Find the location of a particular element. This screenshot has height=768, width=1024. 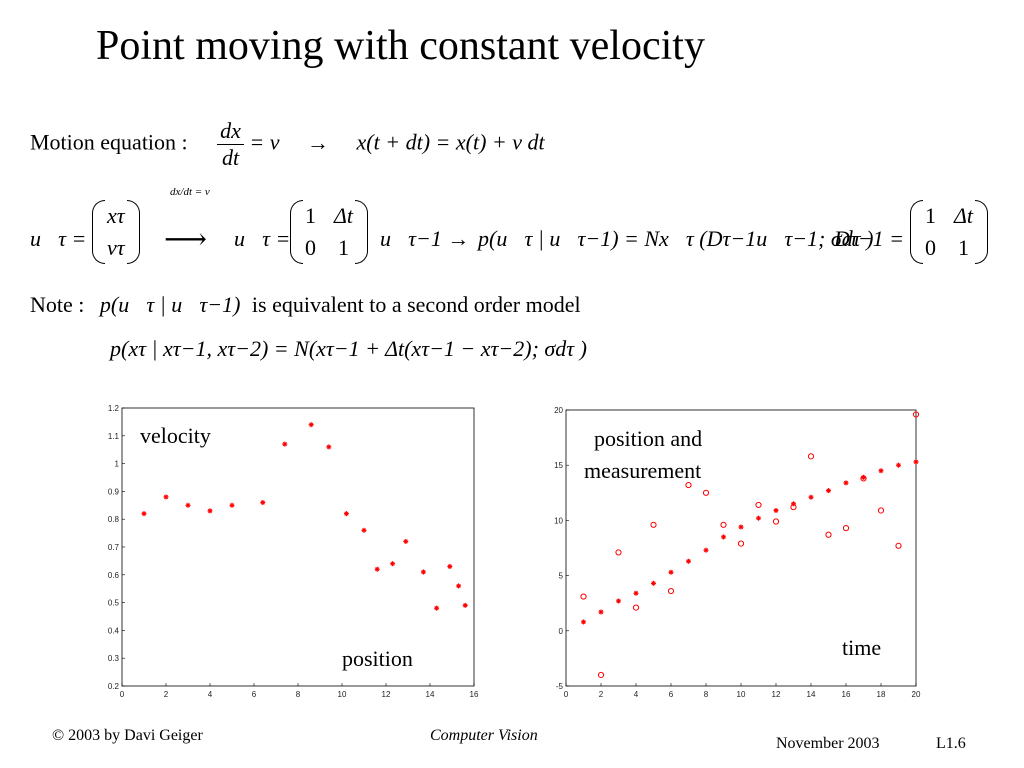

y-tick-label: 0.5 is located at coordinates (114, 603).